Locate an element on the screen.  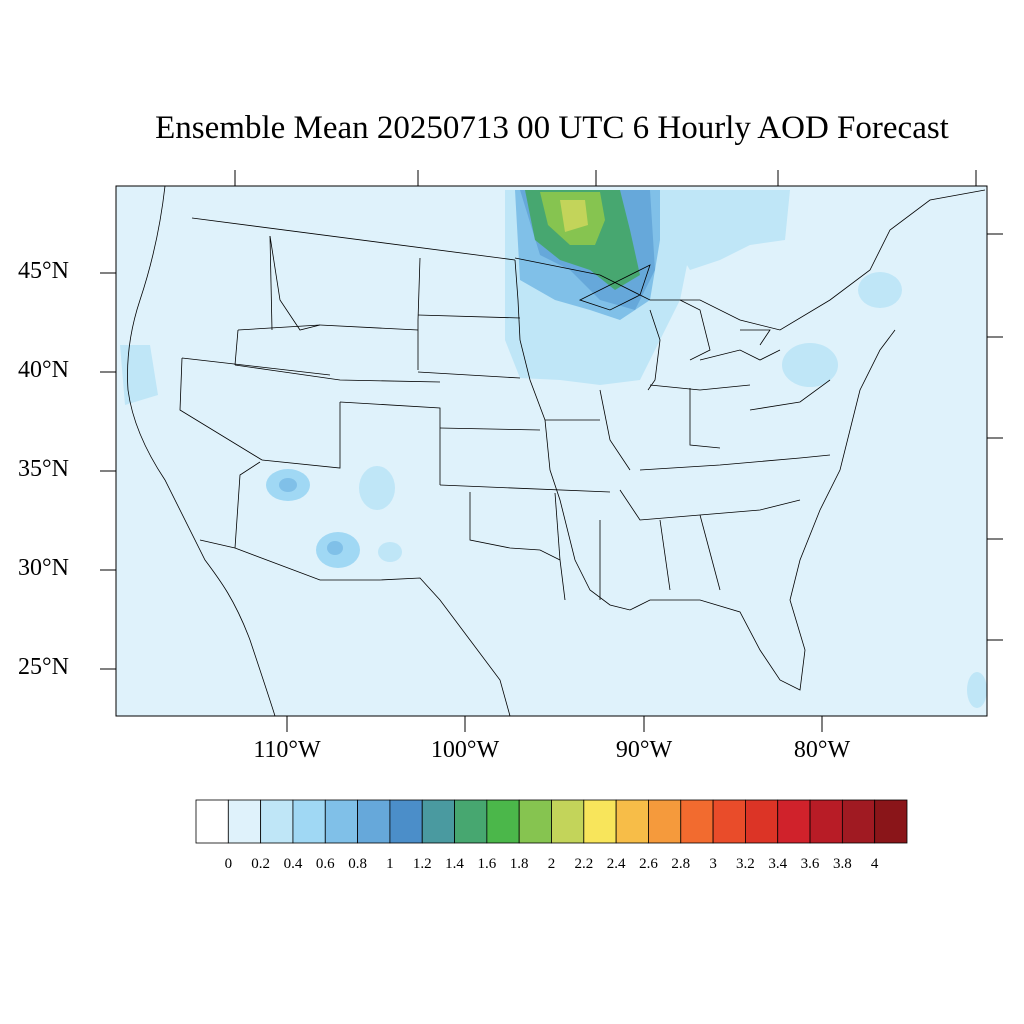
colorbar-tick-label: 3.6 is located at coordinates (810, 864).